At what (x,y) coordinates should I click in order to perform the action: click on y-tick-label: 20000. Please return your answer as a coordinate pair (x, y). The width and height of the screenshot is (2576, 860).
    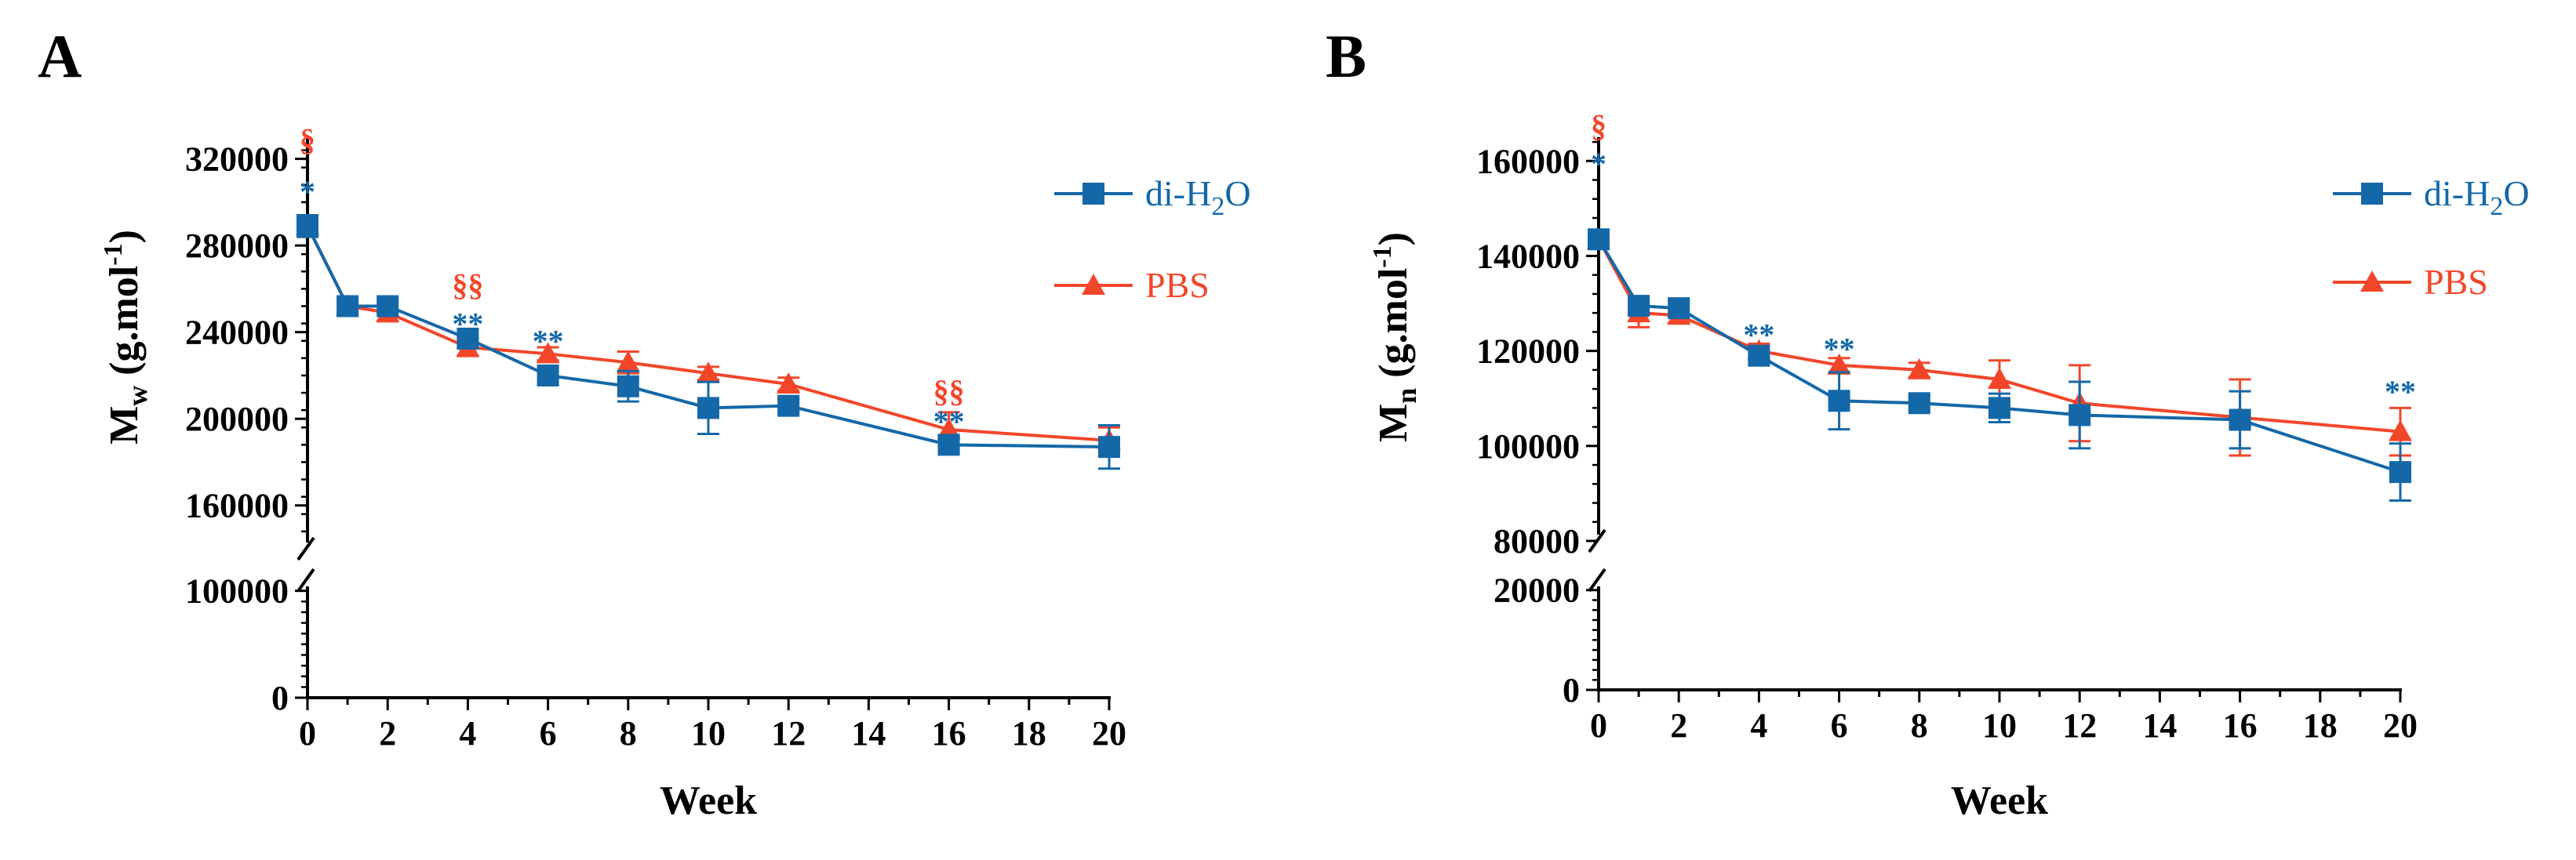
    Looking at the image, I should click on (1537, 591).